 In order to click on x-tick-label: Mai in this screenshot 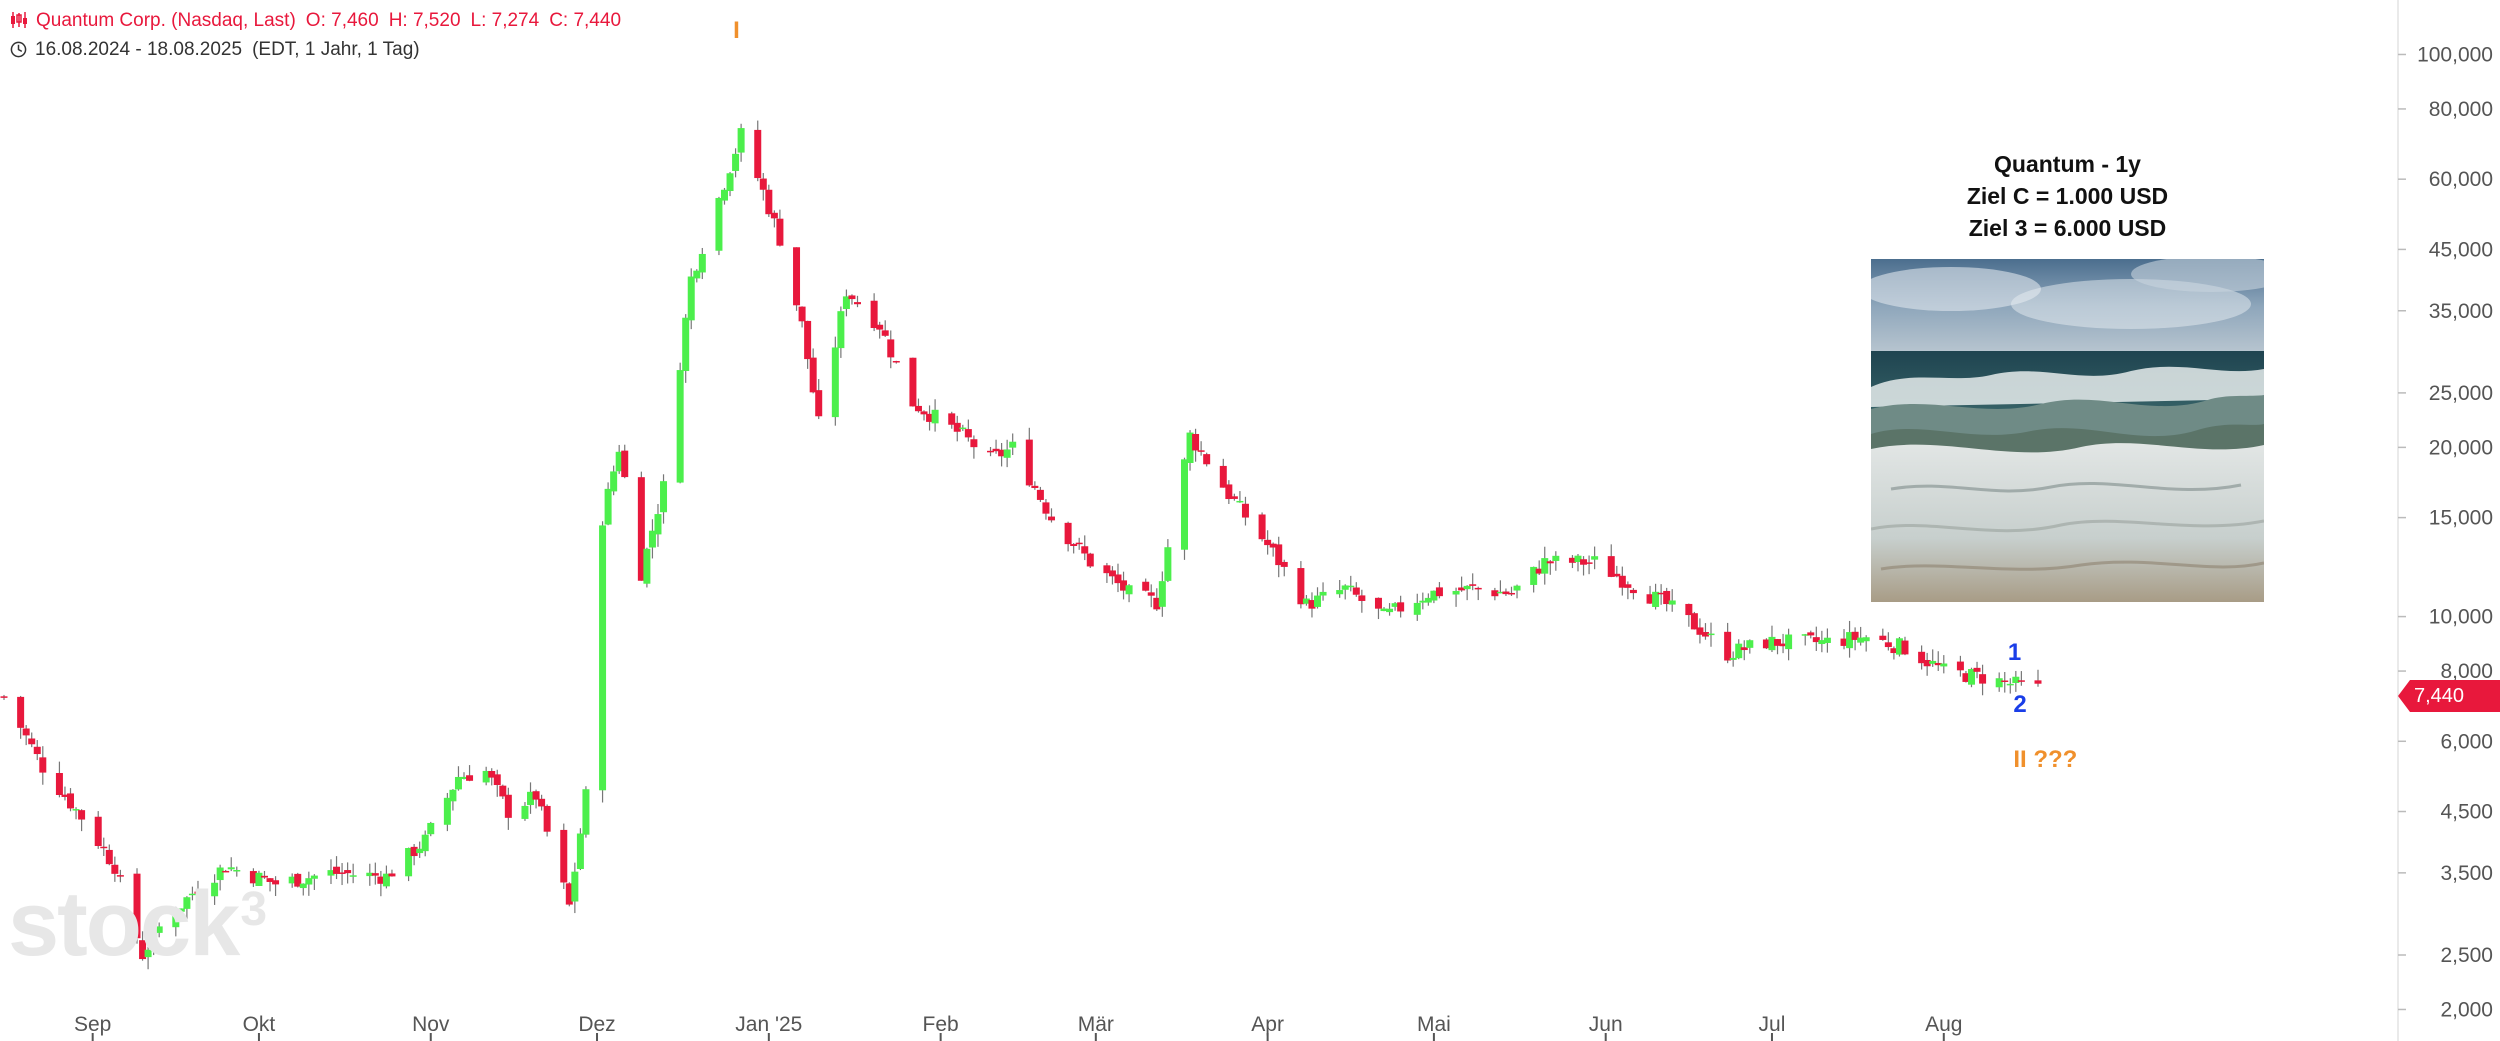, I will do `click(1434, 1024)`.